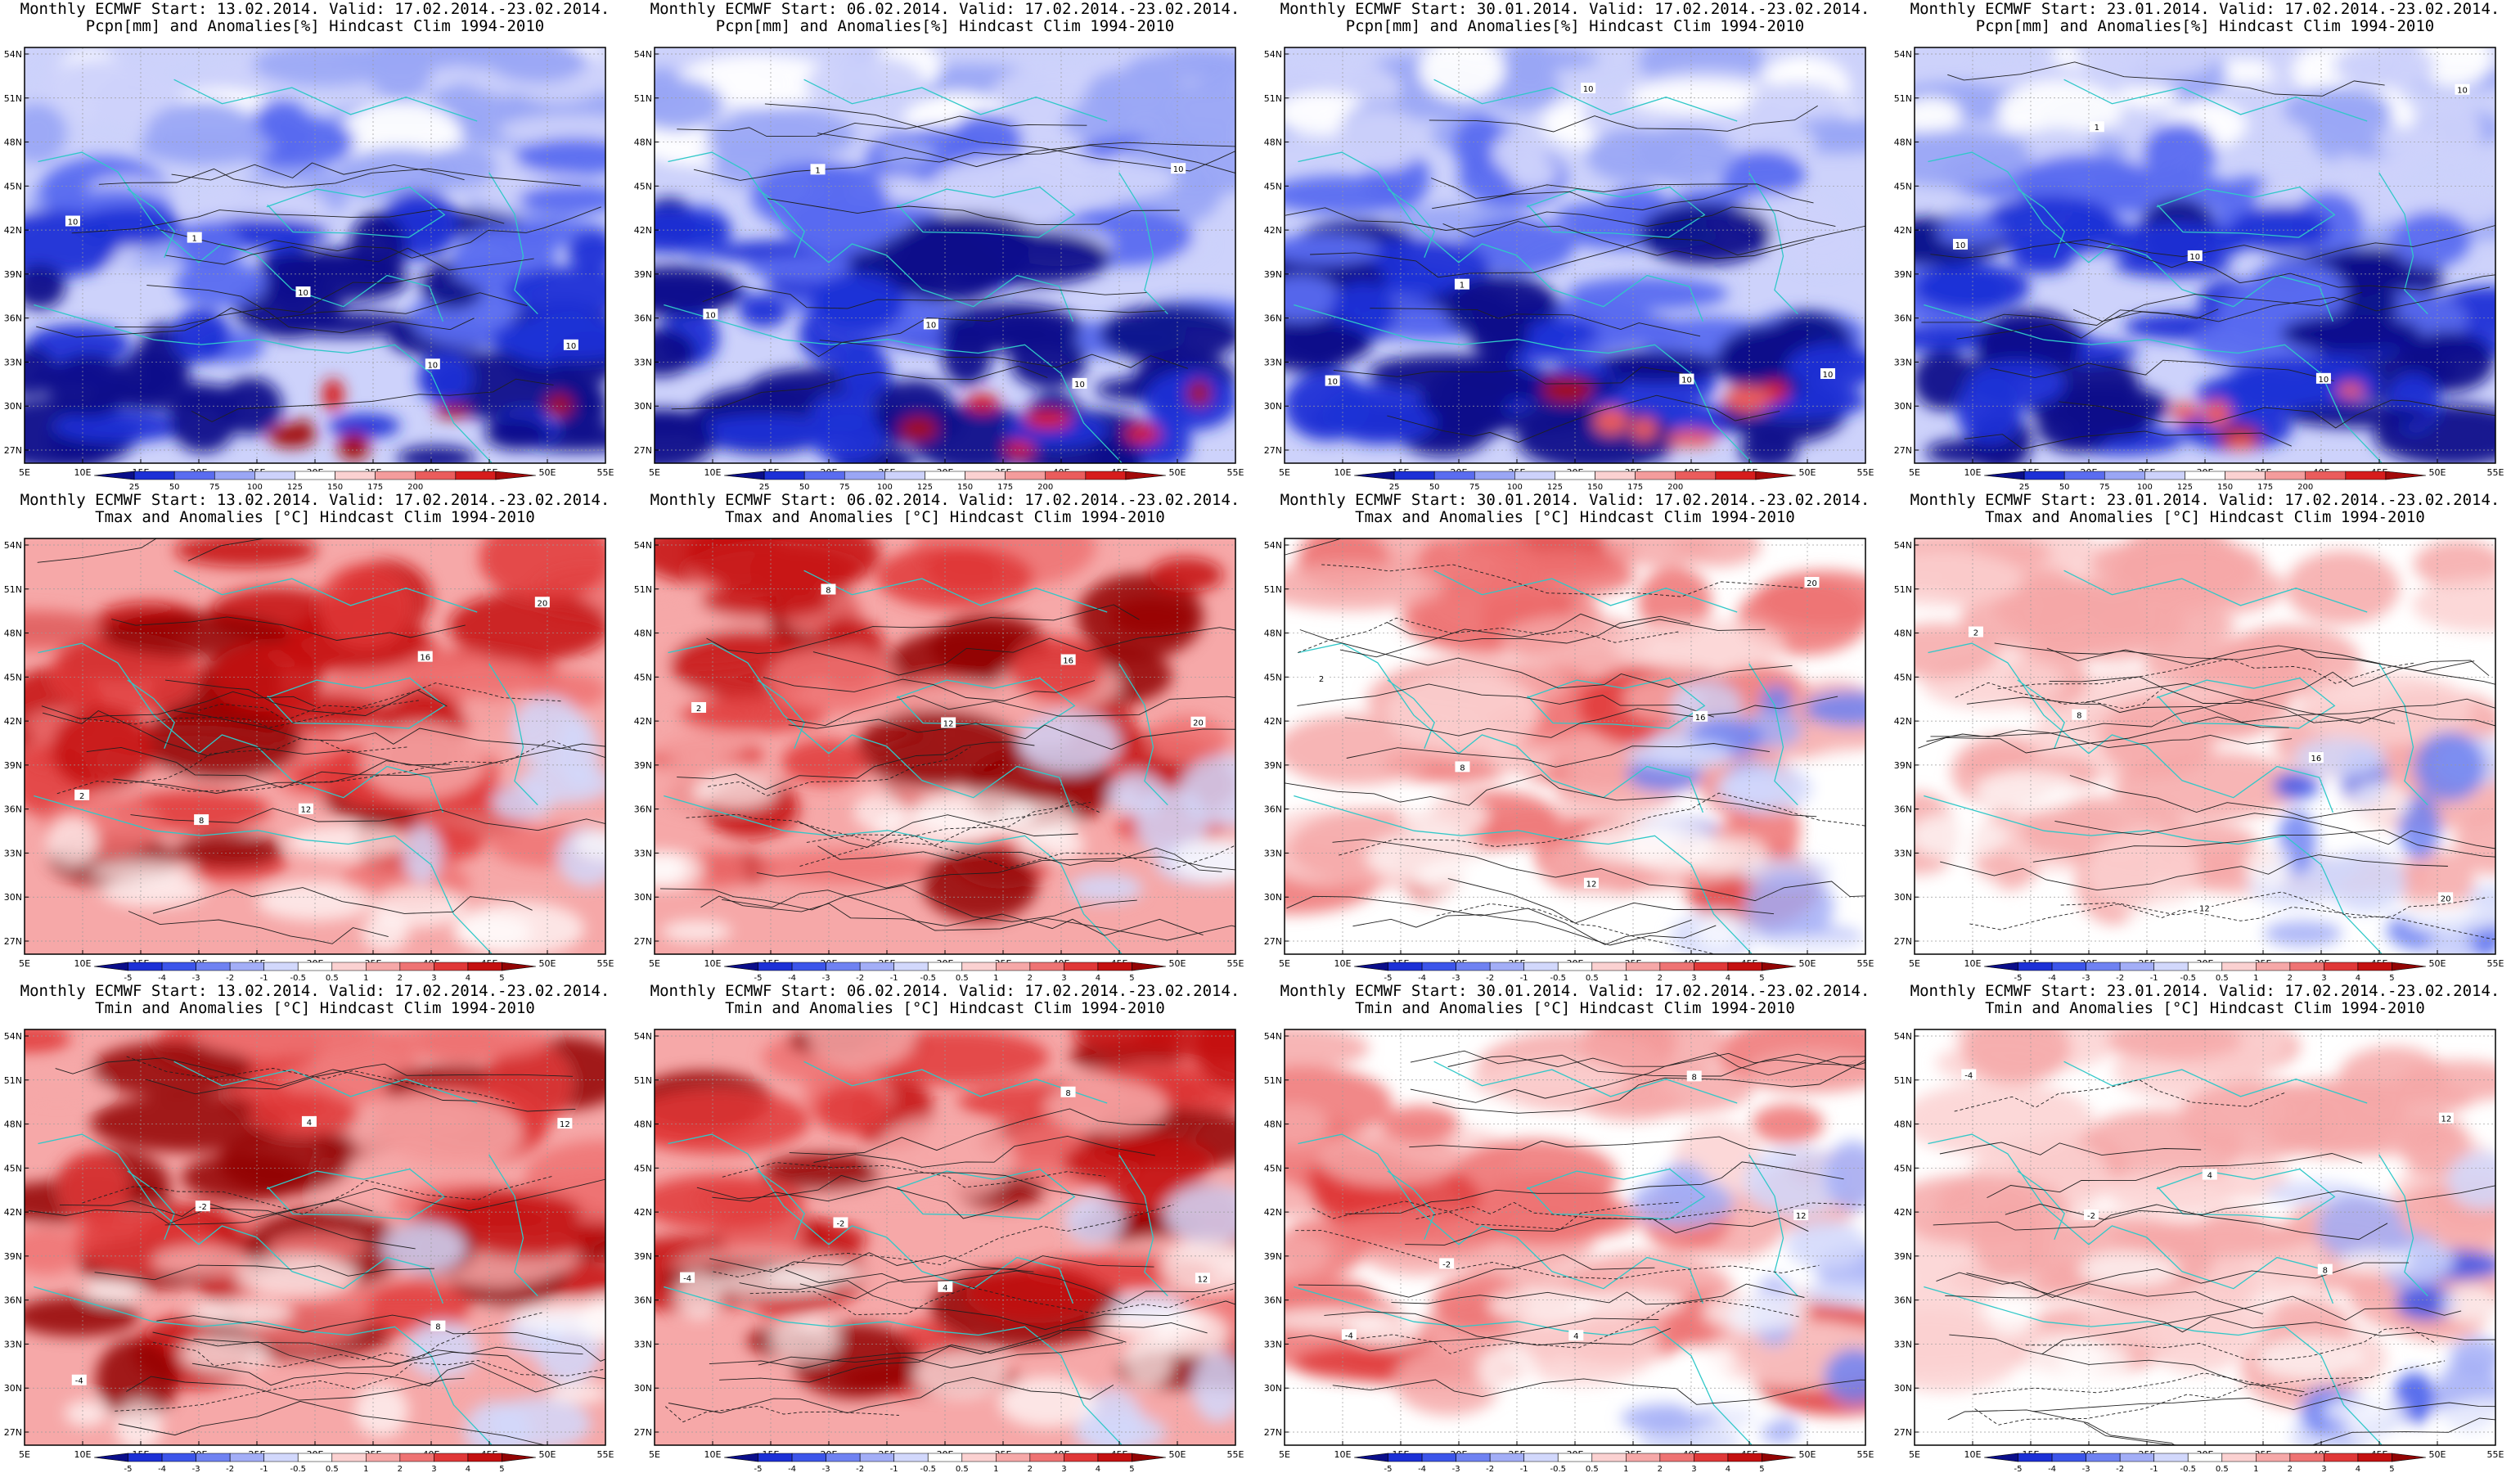  Describe the element at coordinates (502, 978) in the screenshot. I see `colorbar-tick-label: 5` at that location.